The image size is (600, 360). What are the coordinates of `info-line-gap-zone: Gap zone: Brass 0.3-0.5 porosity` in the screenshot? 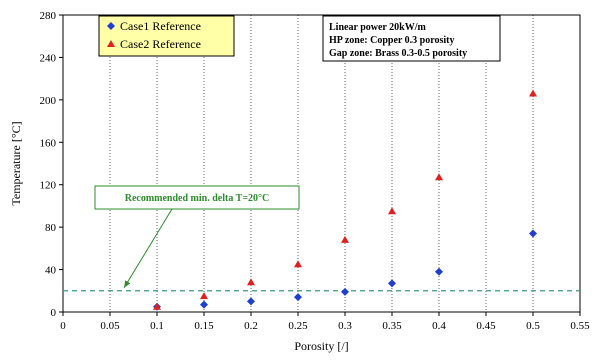 It's located at (398, 53).